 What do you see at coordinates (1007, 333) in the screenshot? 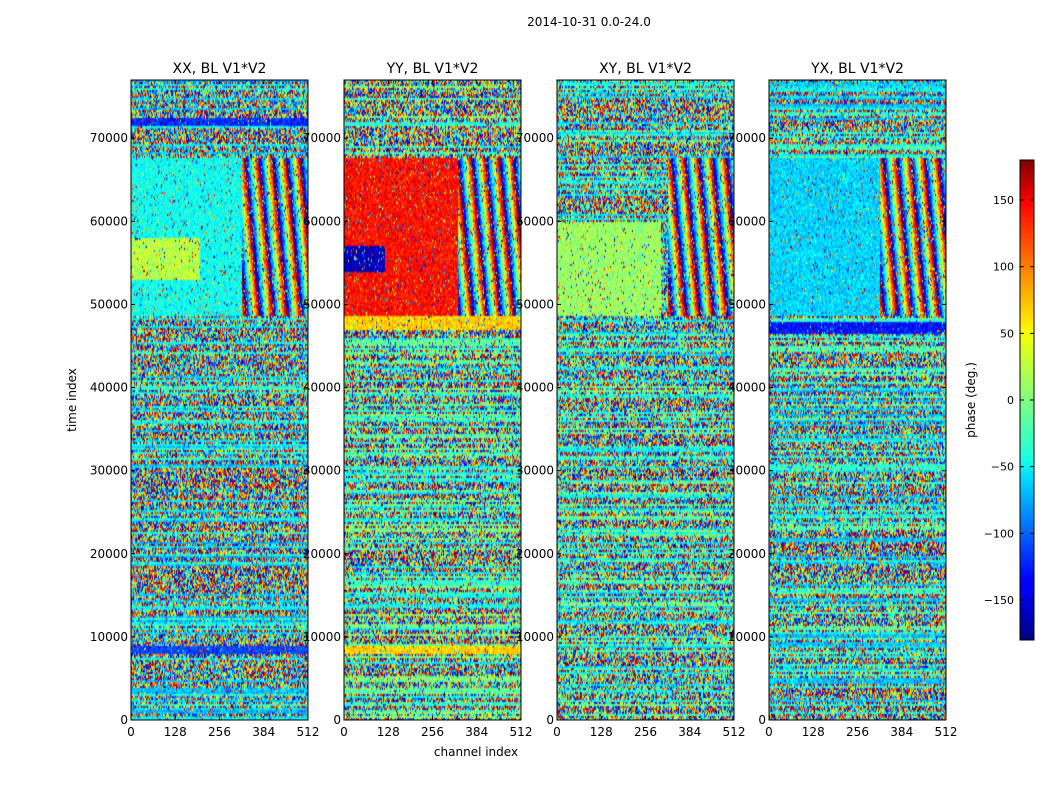
I see `colorbar-tick-label: 50` at bounding box center [1007, 333].